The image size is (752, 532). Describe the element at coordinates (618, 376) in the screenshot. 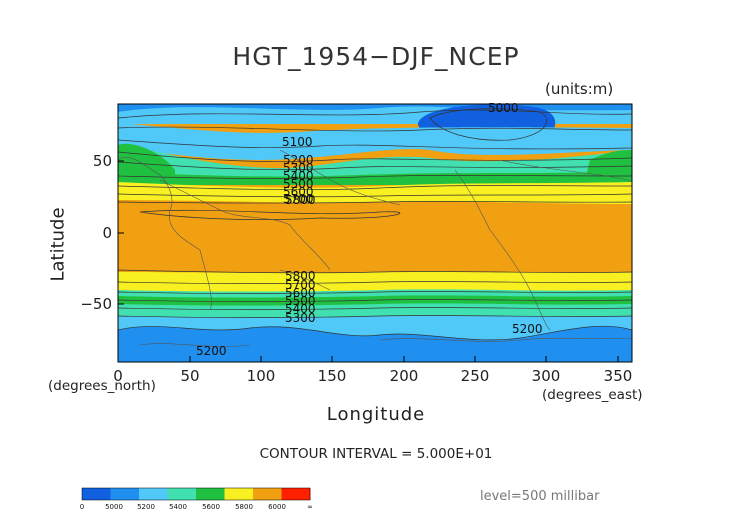

I see `x-tick-label: 350` at that location.